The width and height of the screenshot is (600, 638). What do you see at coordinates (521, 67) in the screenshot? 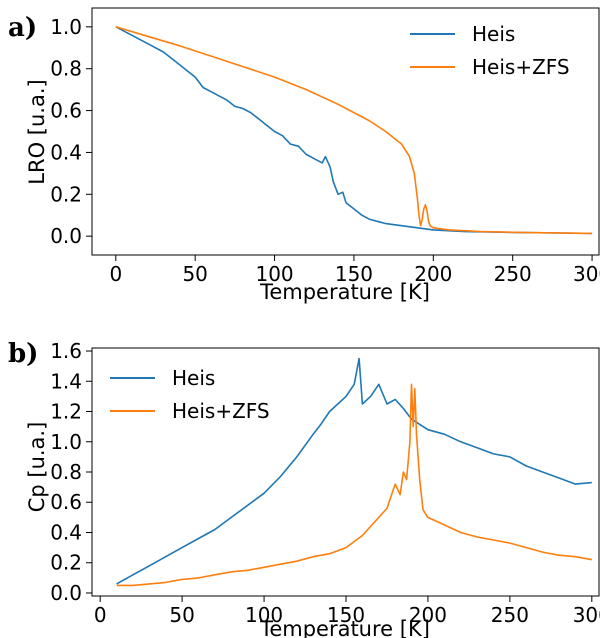
I see `legend-label-a-2: Heis+ZFS` at bounding box center [521, 67].